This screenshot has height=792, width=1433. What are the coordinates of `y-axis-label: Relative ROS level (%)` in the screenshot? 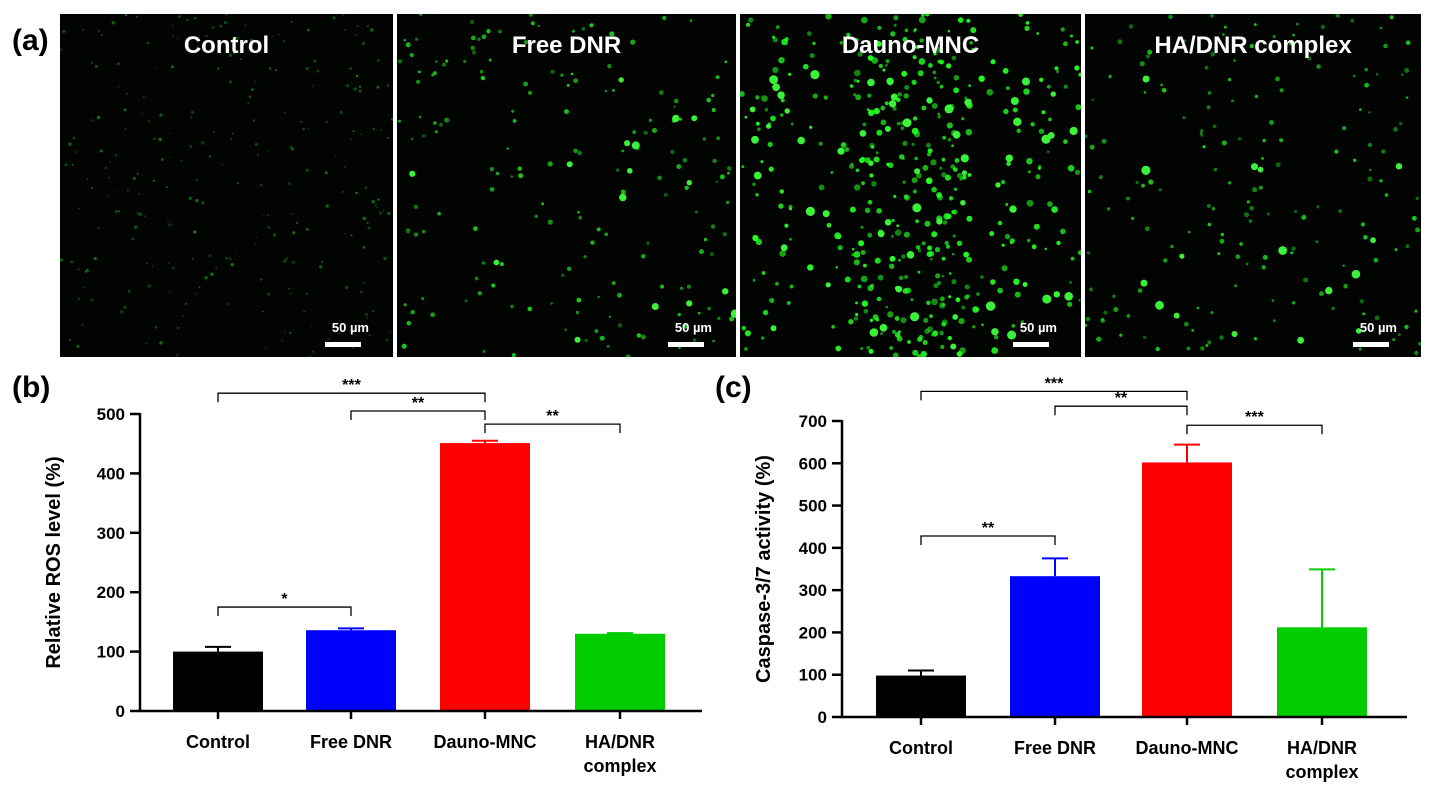 It's located at (54, 562).